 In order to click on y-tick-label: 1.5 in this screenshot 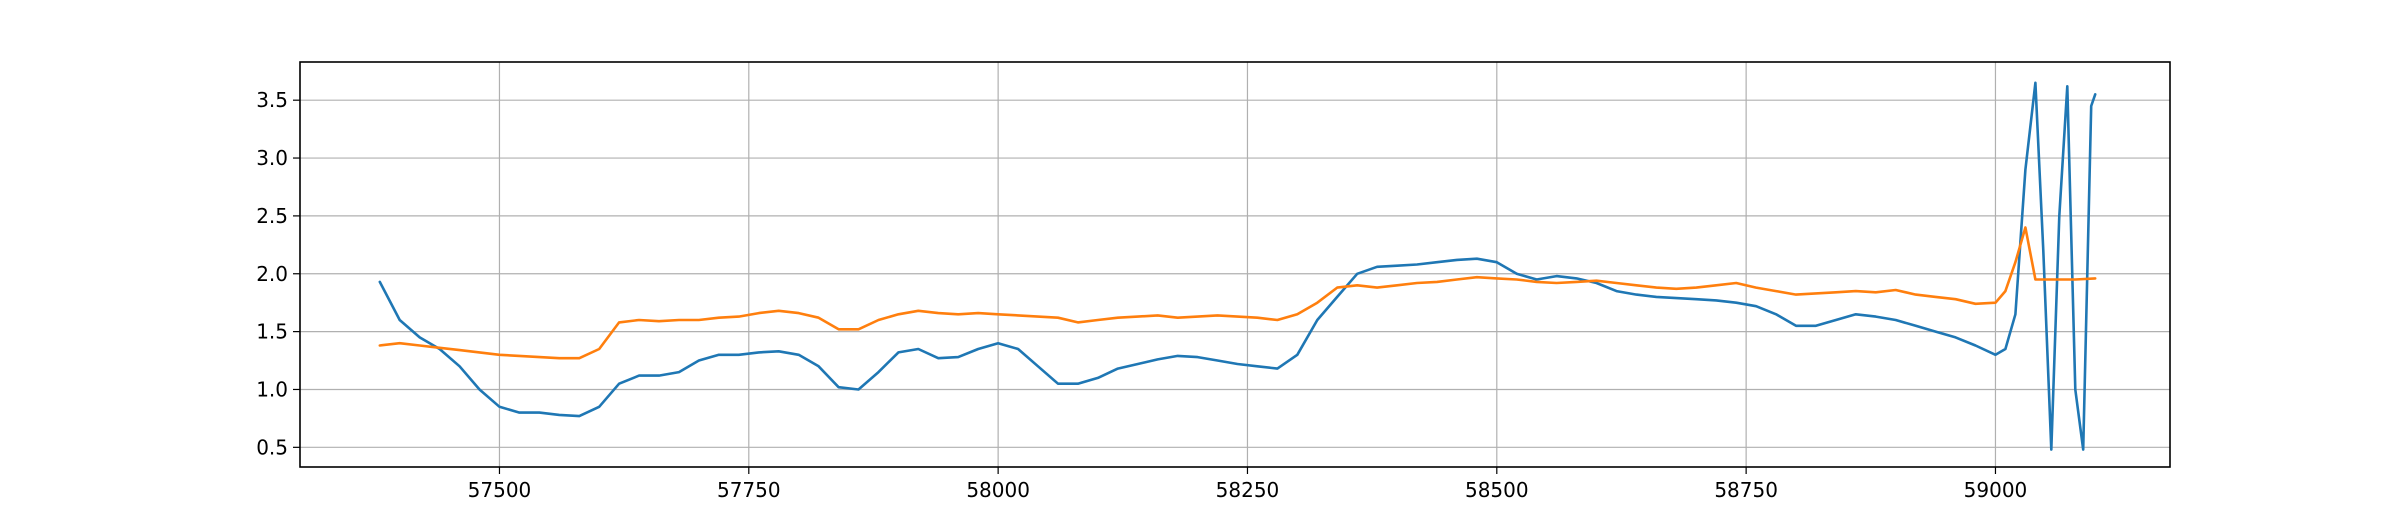, I will do `click(272, 332)`.